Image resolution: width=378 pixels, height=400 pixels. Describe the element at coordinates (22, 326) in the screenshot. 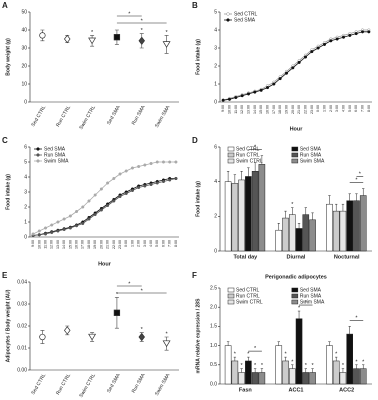

I see `y-tick-label: 0.02` at that location.